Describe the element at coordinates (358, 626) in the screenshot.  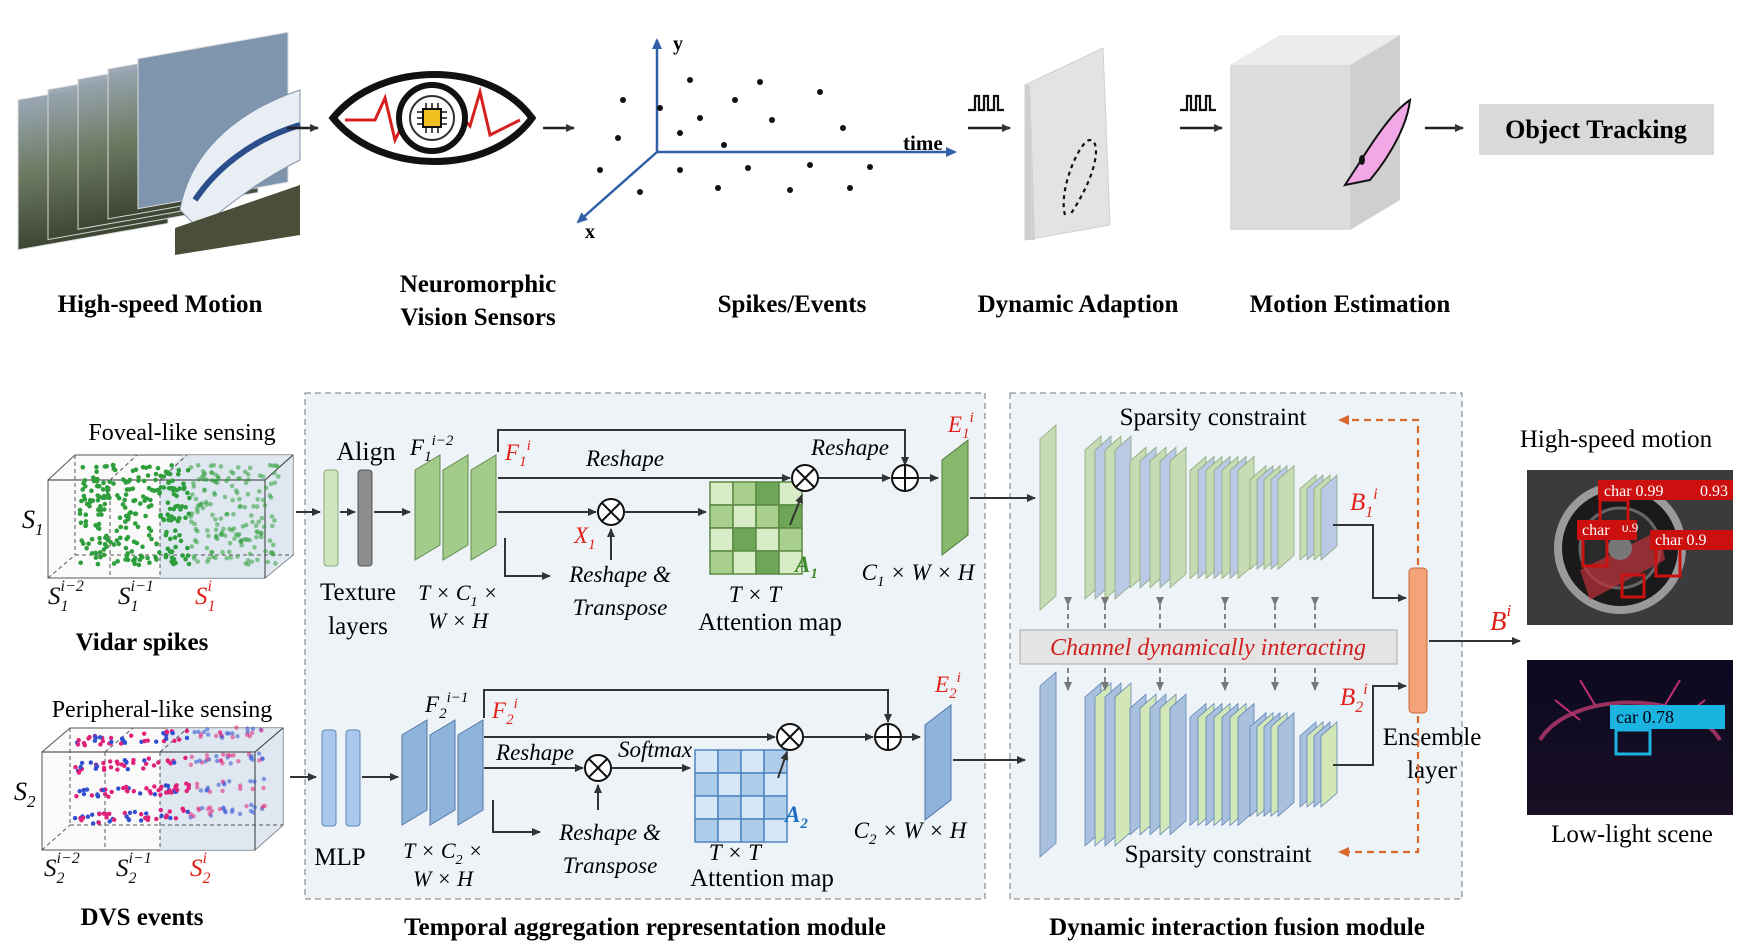
I see `texture-label-2: layers` at that location.